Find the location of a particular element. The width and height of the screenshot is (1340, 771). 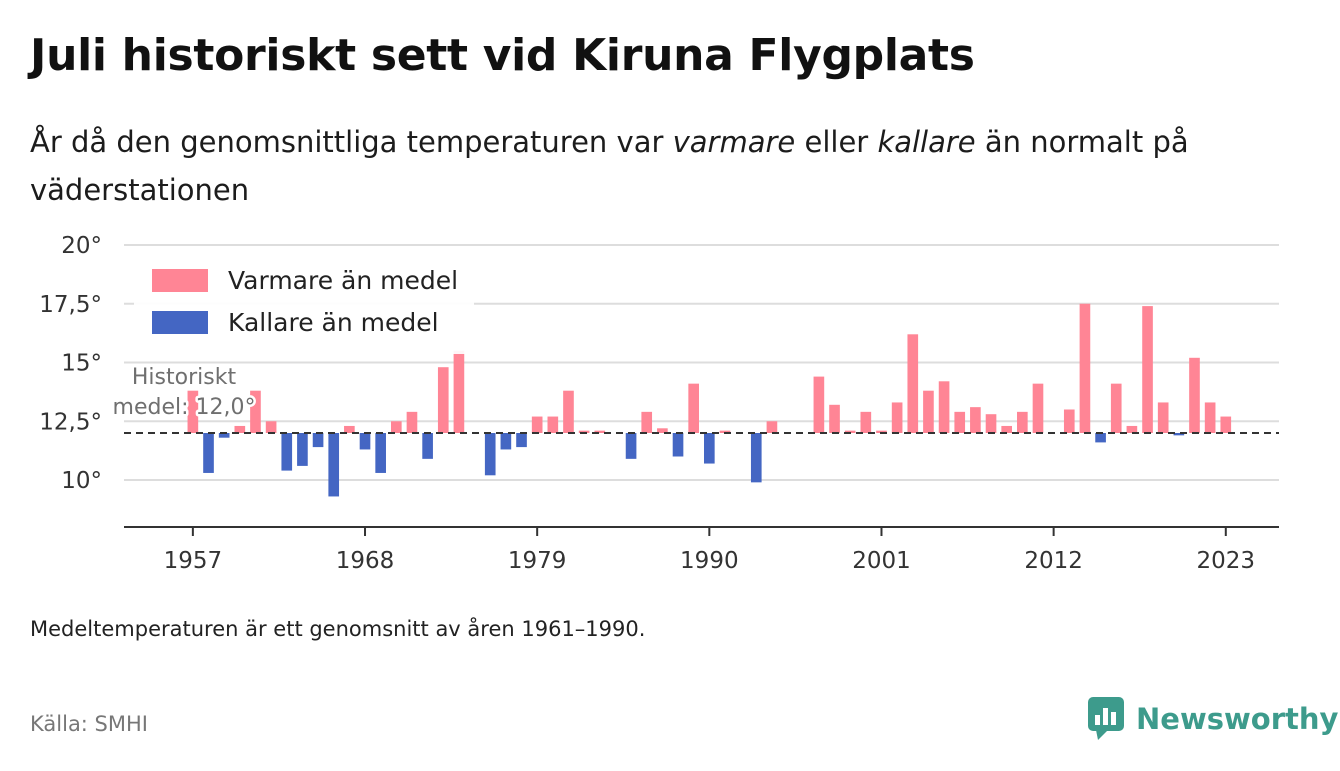

y-axis-ticks: 10° 12,5° 15° 17,5° 20° is located at coordinates (70, 363).